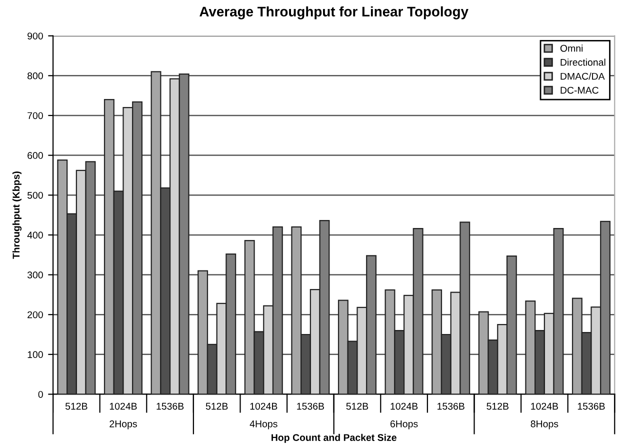 The image size is (624, 448). Describe the element at coordinates (583, 62) in the screenshot. I see `legend-label: Directional` at that location.